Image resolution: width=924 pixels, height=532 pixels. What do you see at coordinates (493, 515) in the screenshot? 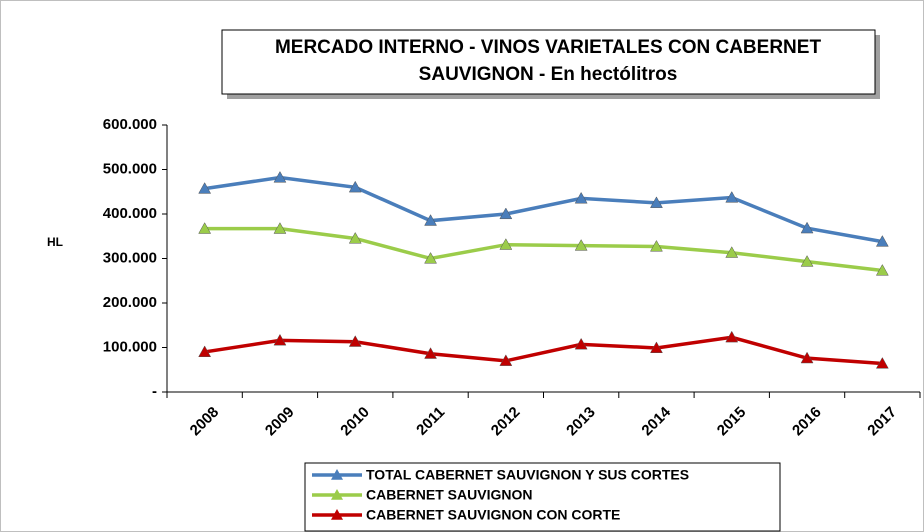
I see `legend-label: CABERNET SAUVIGNON CON CORTE` at bounding box center [493, 515].